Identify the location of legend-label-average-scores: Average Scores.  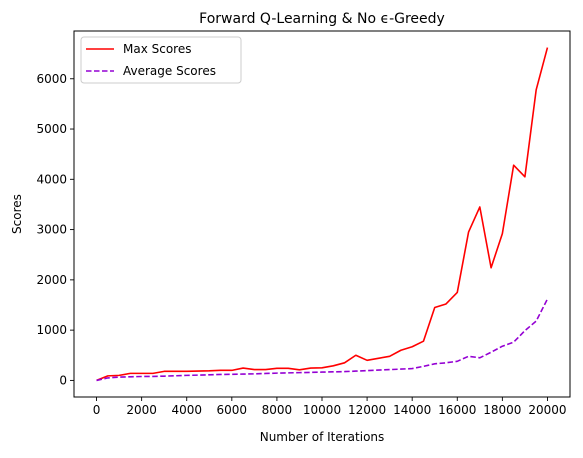
(169, 71).